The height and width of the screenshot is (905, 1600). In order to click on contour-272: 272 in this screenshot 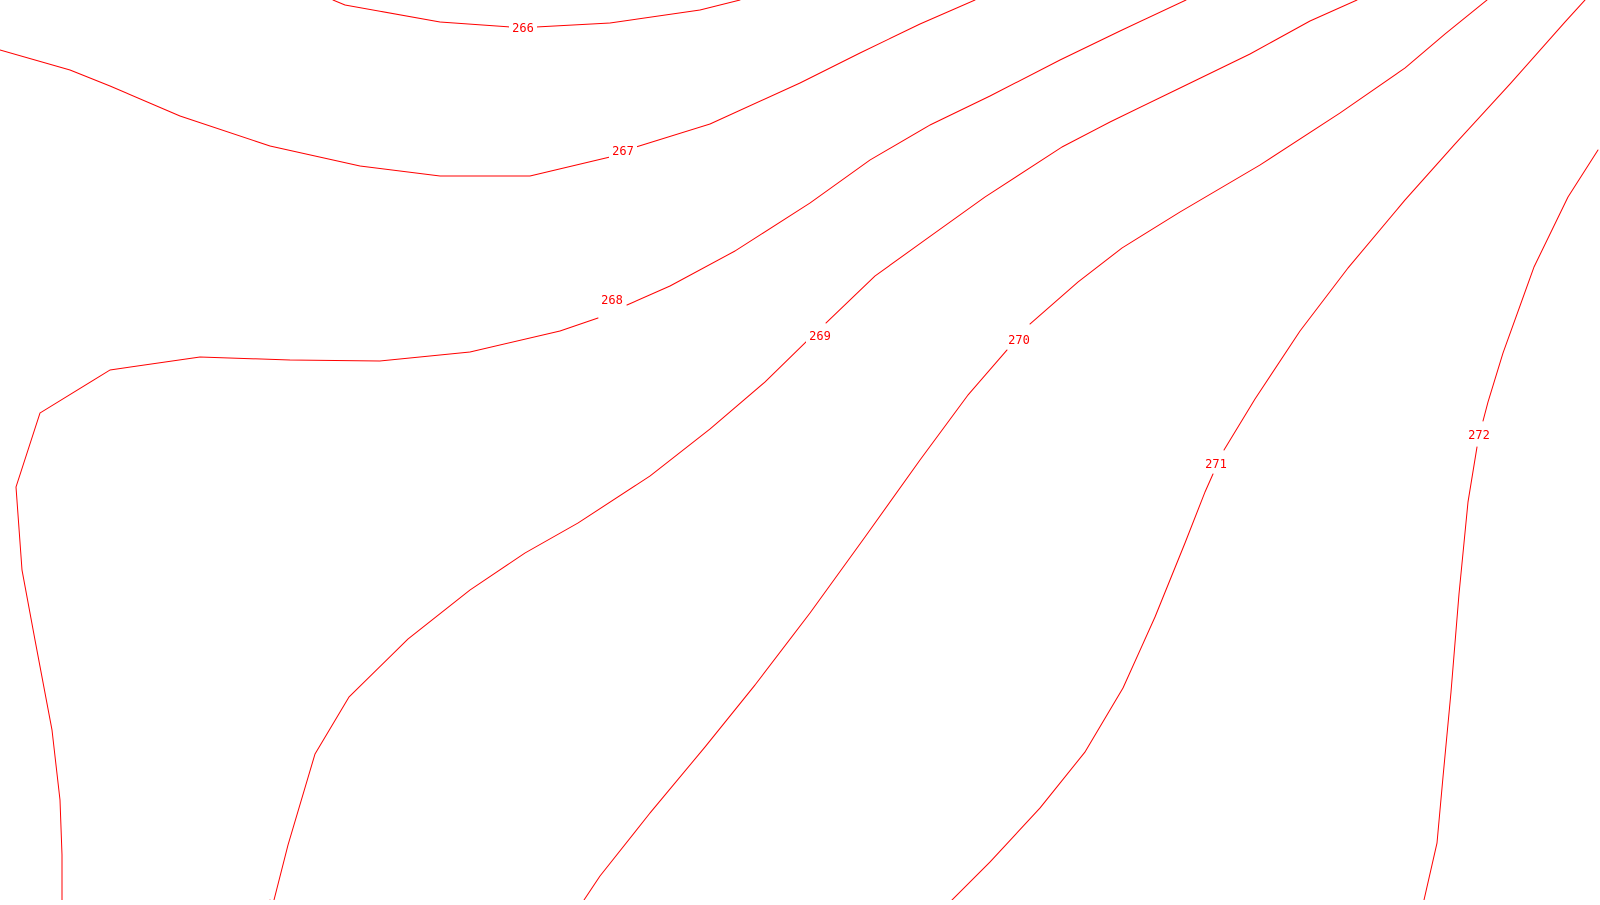, I will do `click(1511, 525)`.